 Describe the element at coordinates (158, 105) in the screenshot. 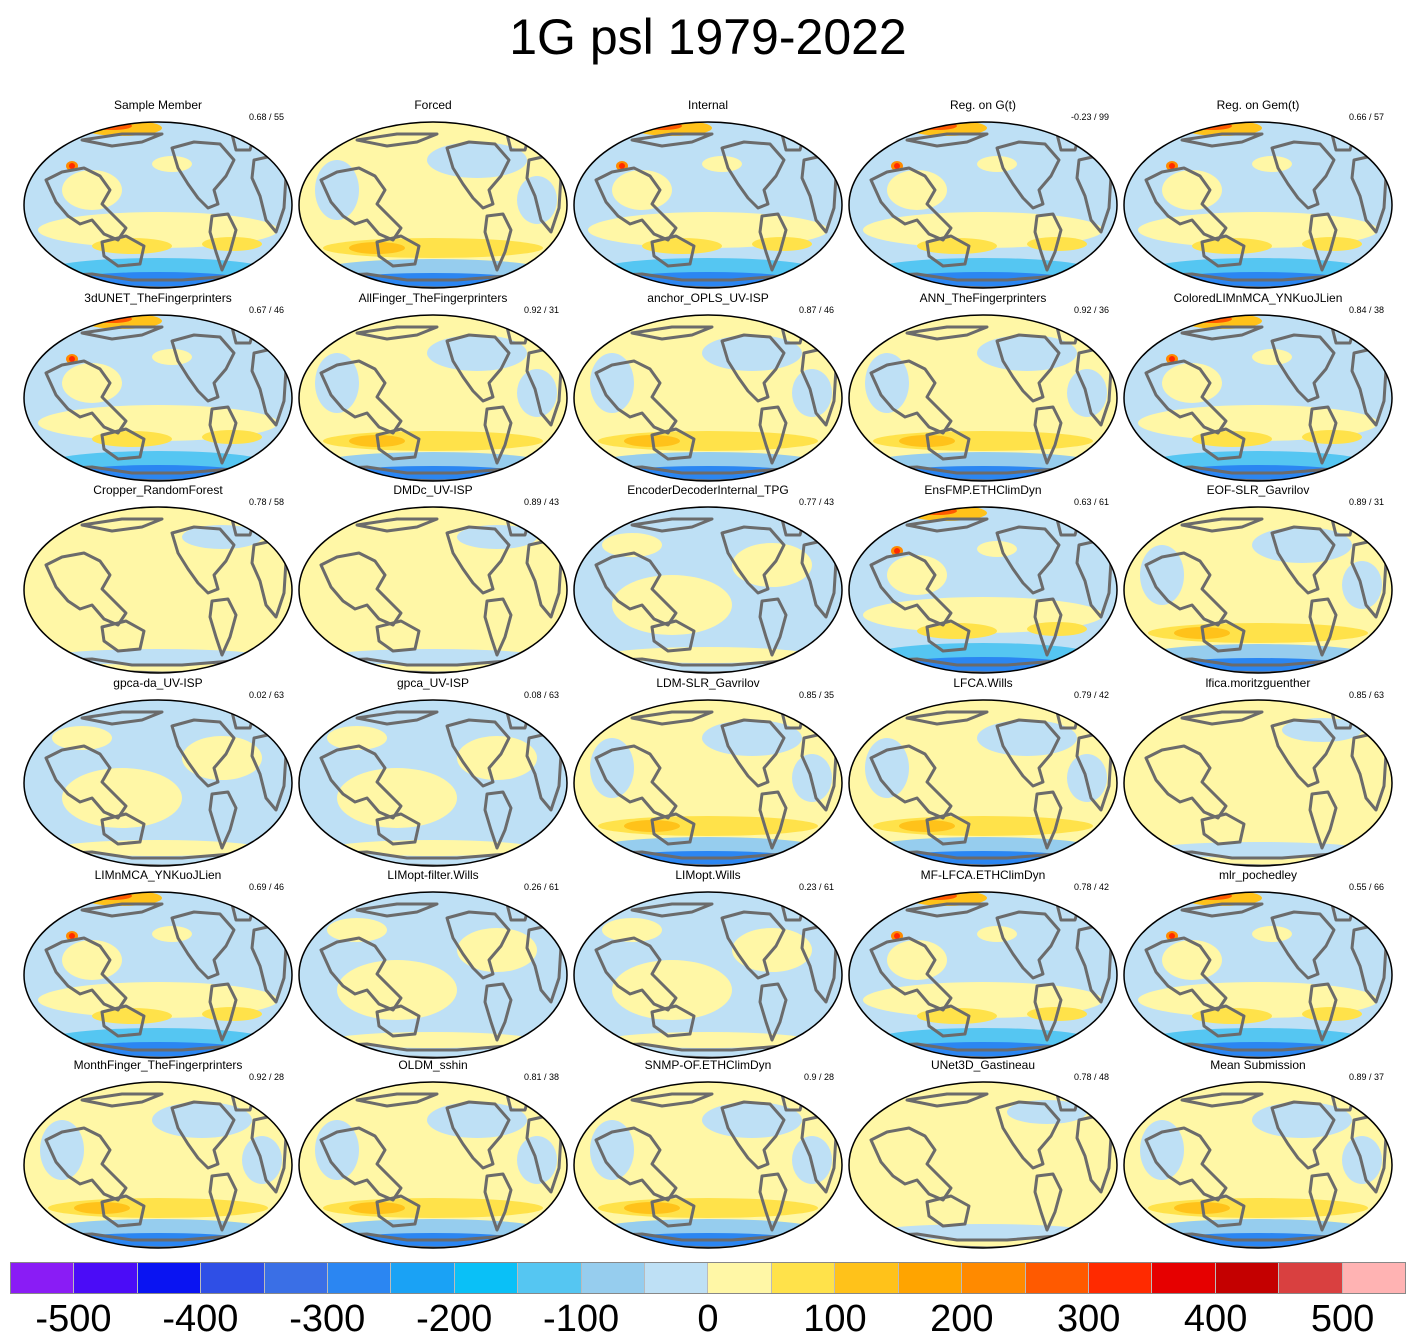

I see `panel-title: Sample Member` at that location.